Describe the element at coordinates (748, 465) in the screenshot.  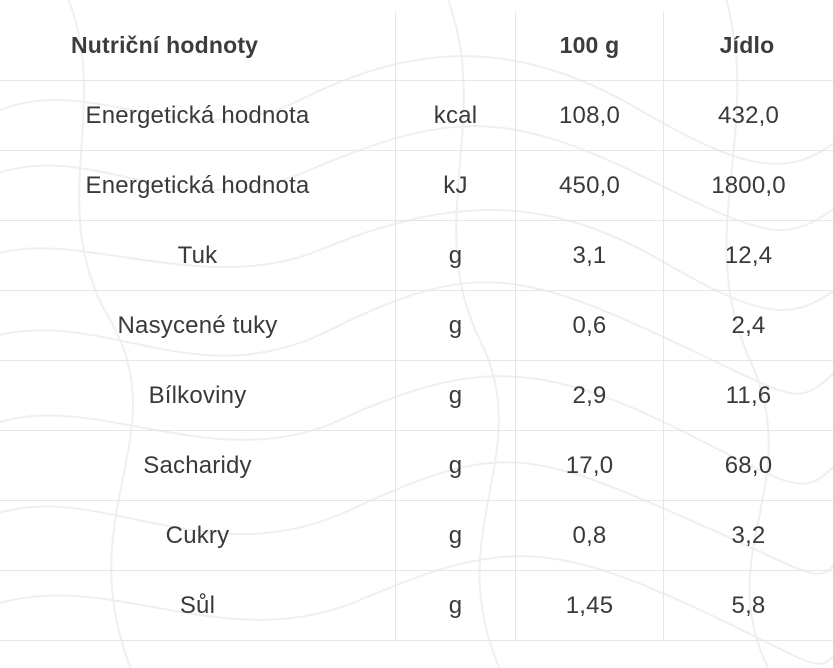
I see `value-per-meal: 68,0` at that location.